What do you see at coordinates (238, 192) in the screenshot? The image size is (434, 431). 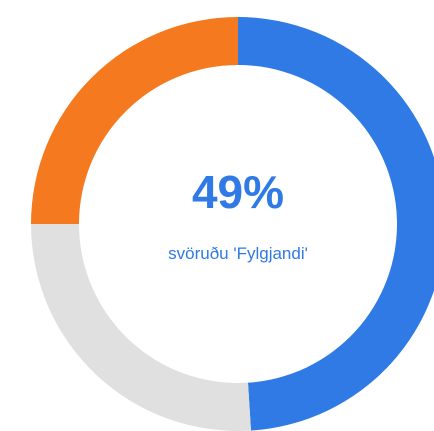 I see `center-value: 49%` at bounding box center [238, 192].